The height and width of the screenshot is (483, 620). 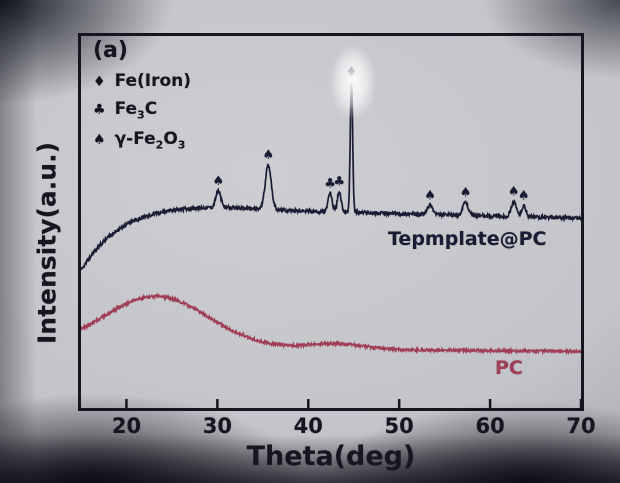 What do you see at coordinates (99, 140) in the screenshot?
I see `fe2o3-marker-icon: ♠` at bounding box center [99, 140].